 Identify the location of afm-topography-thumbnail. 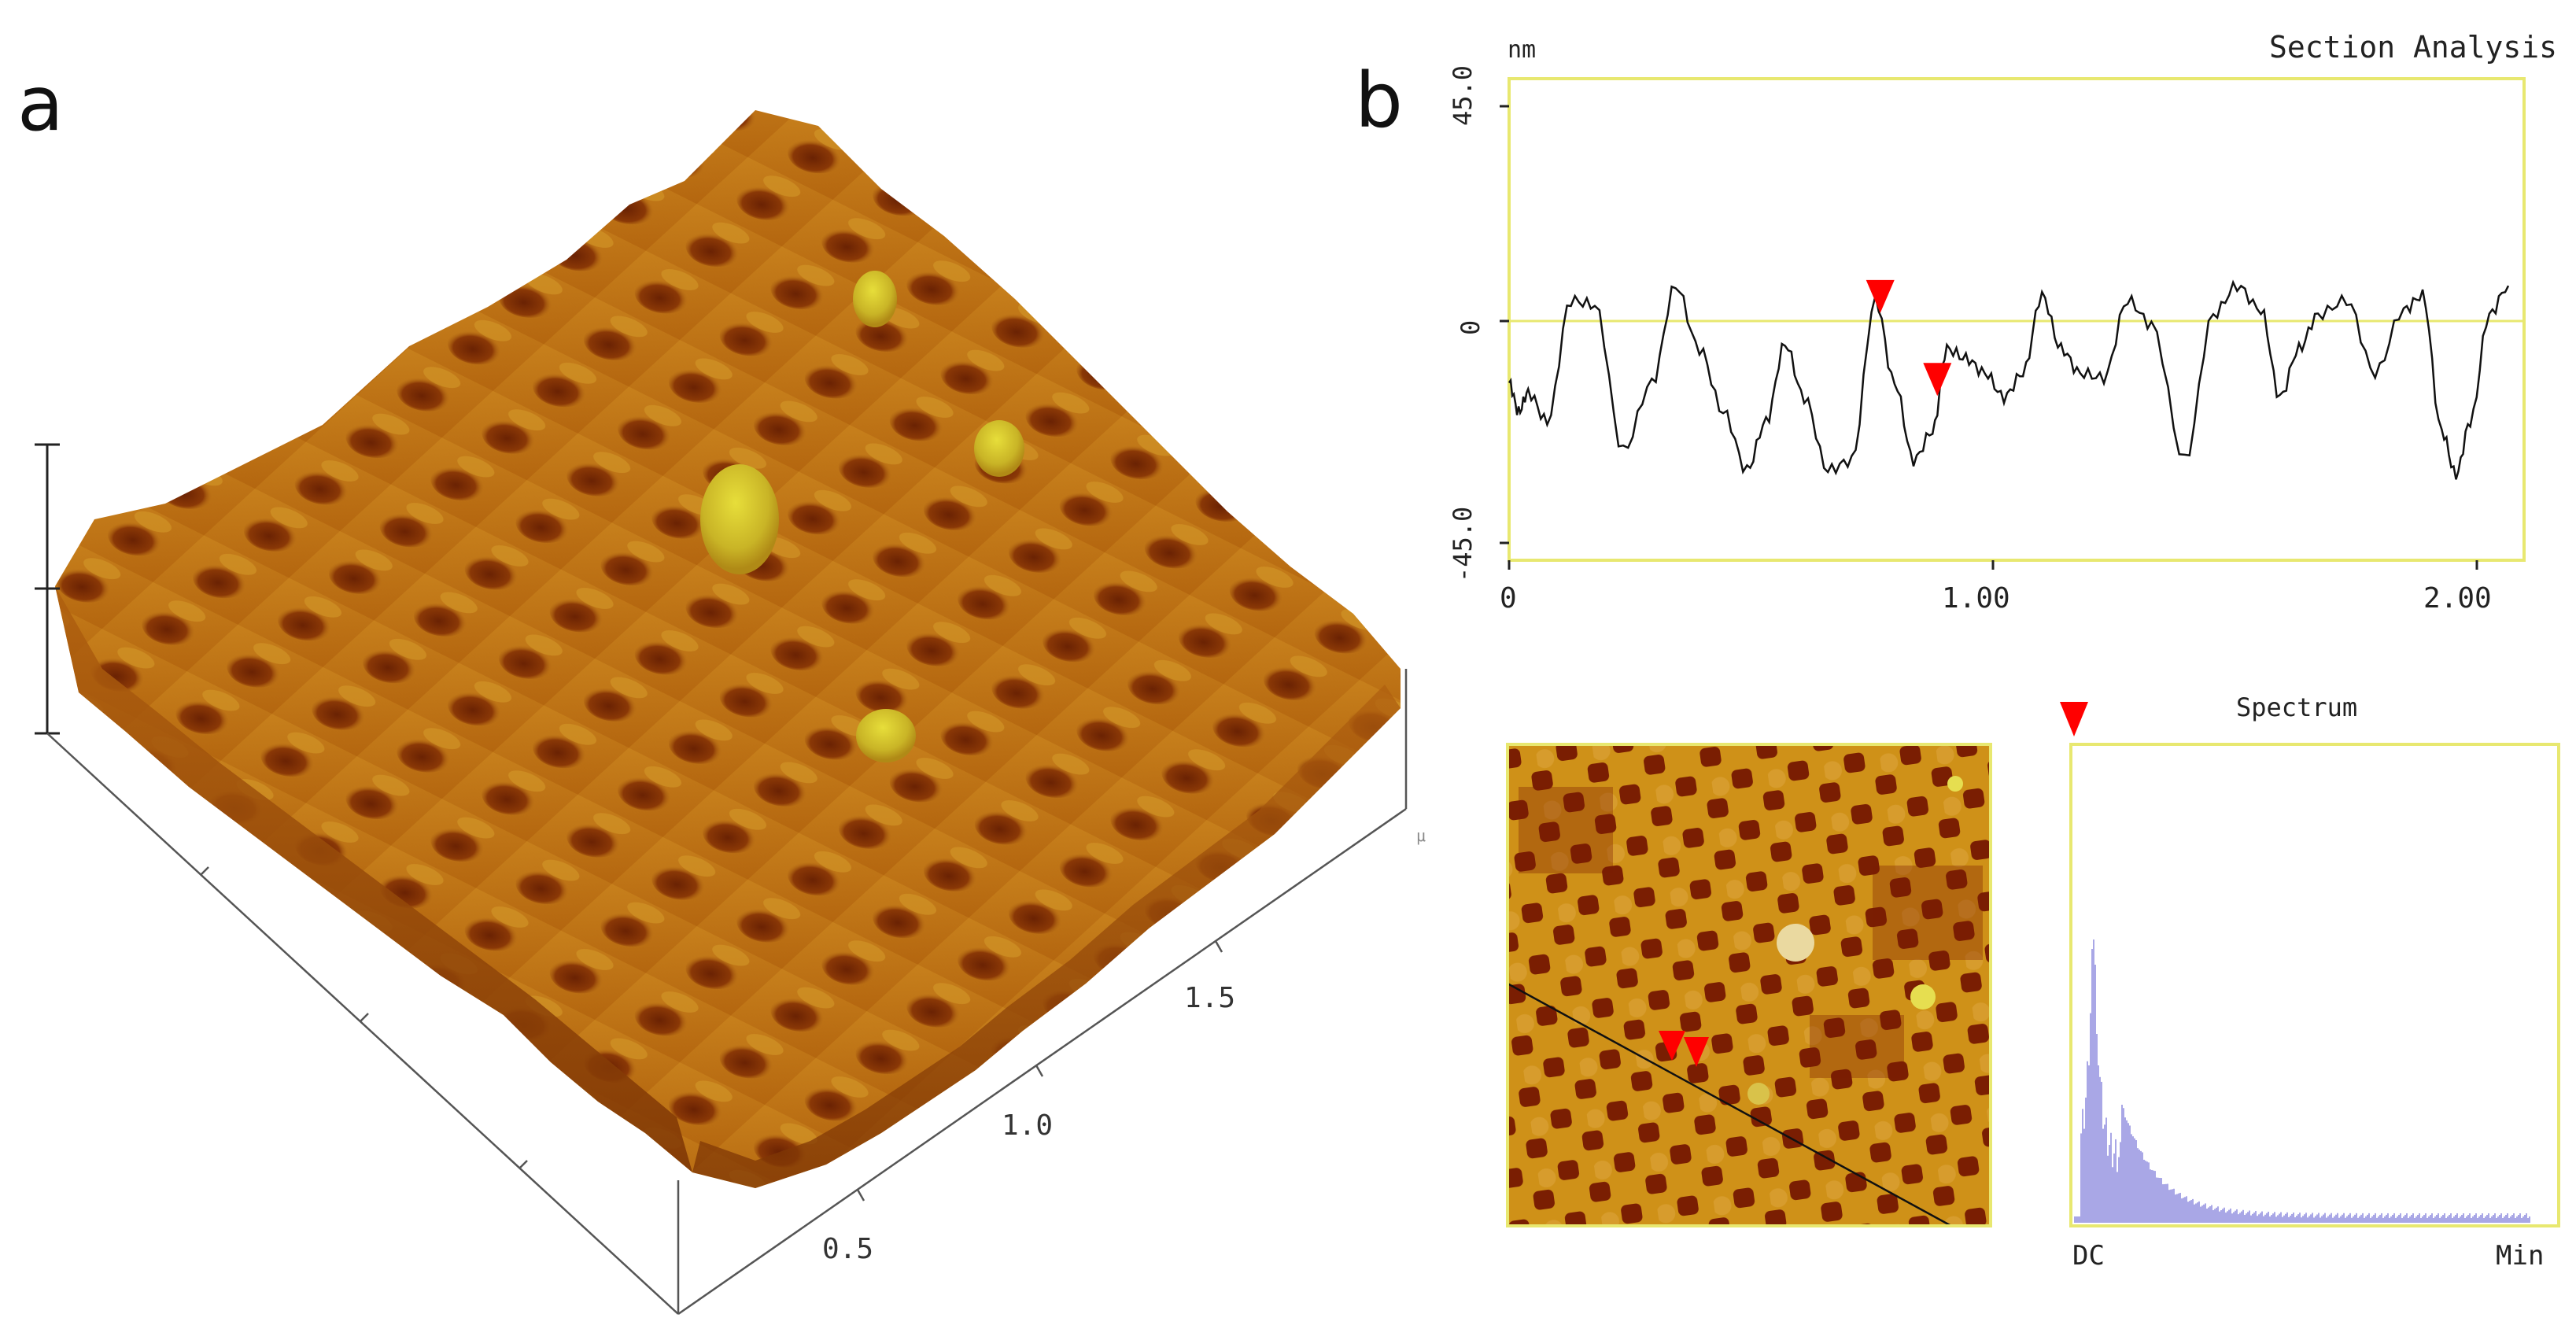
(1749, 985).